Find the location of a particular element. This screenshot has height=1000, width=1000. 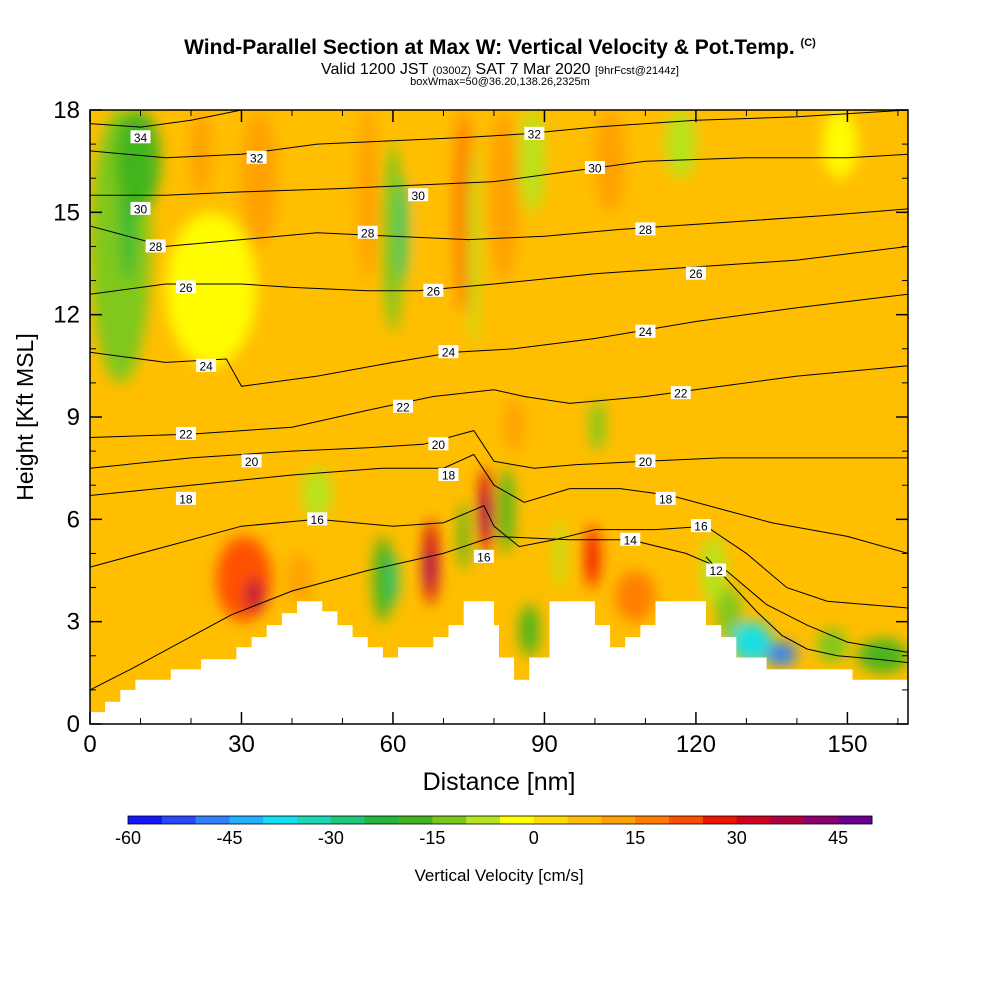

contour-label-text: 12 is located at coordinates (716, 571).